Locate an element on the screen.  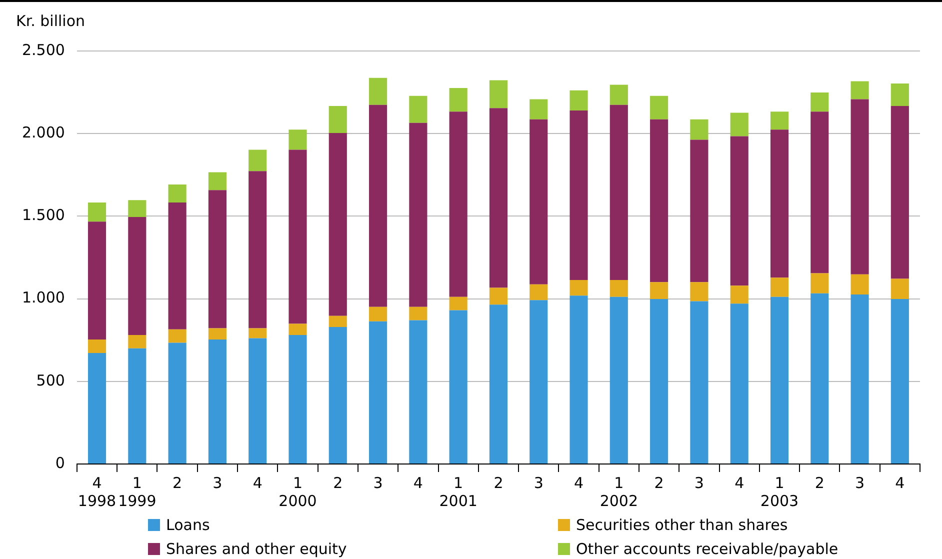
x-tick-label: 1 2001 is located at coordinates (458, 492).